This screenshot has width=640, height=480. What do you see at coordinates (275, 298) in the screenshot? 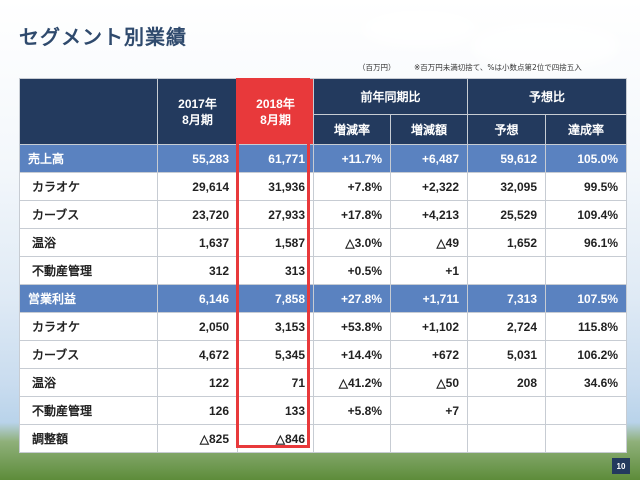
I see `cell-v2018: 7,858` at bounding box center [275, 298].